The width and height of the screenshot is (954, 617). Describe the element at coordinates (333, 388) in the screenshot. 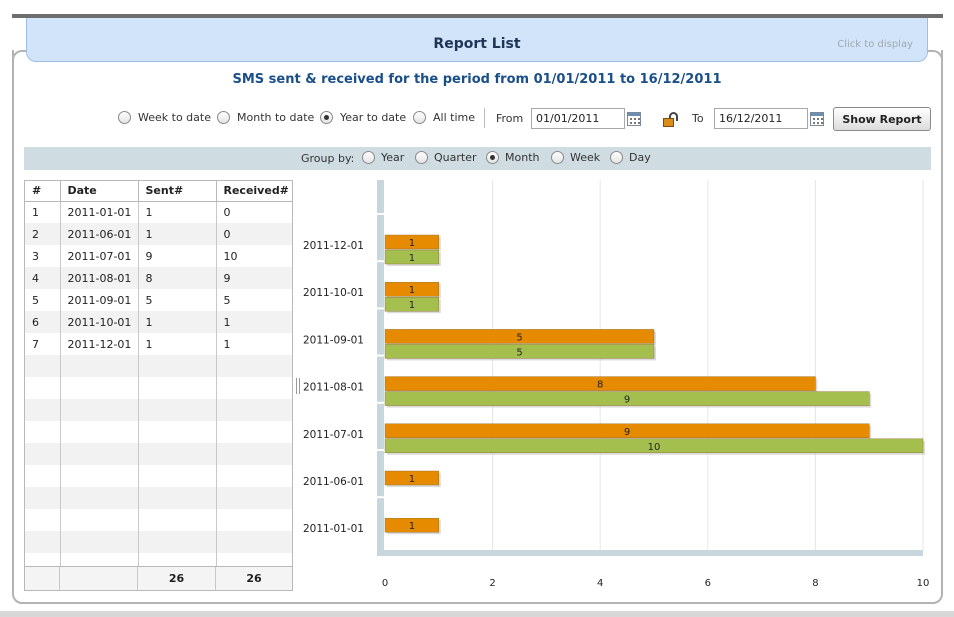

I see `y-tick-label: 2011-08-01` at that location.